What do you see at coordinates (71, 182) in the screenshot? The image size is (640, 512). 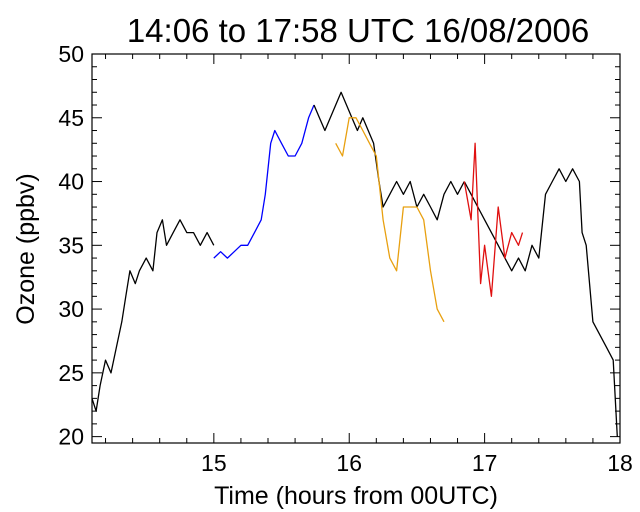 I see `y-tick-label: 40` at bounding box center [71, 182].